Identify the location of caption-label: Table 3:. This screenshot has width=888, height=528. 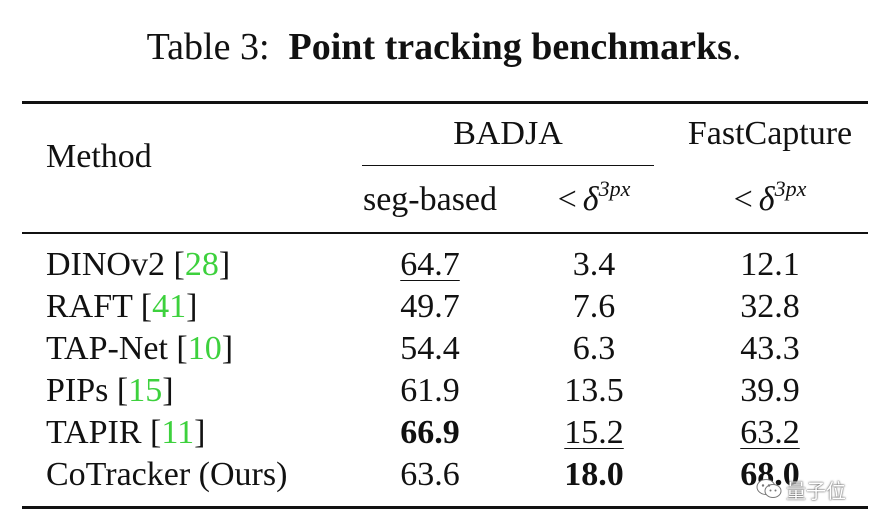
(208, 47).